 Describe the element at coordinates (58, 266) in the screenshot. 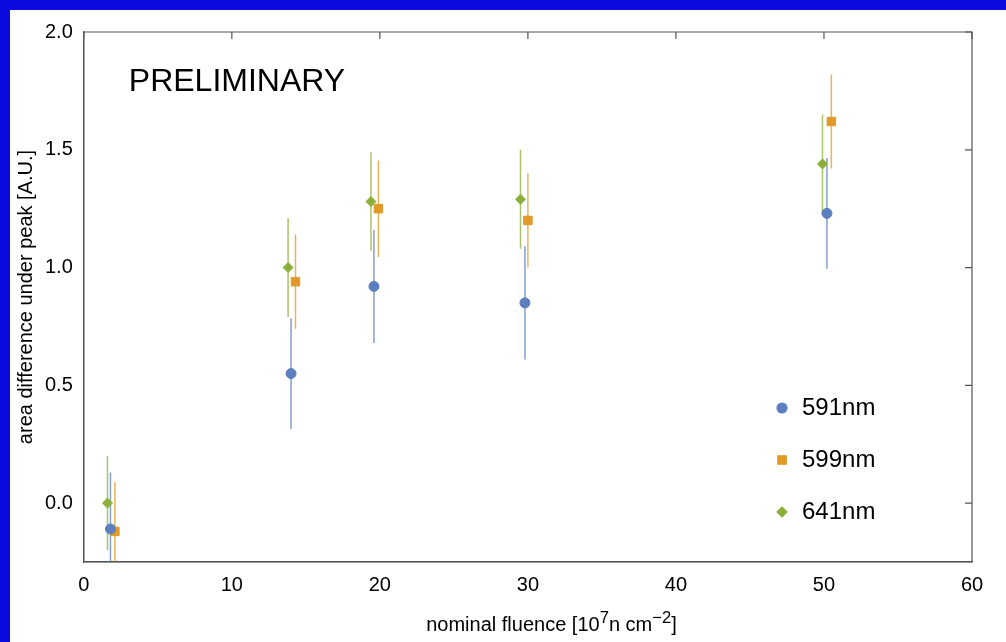

I see `y-tick-label: 1.0` at that location.